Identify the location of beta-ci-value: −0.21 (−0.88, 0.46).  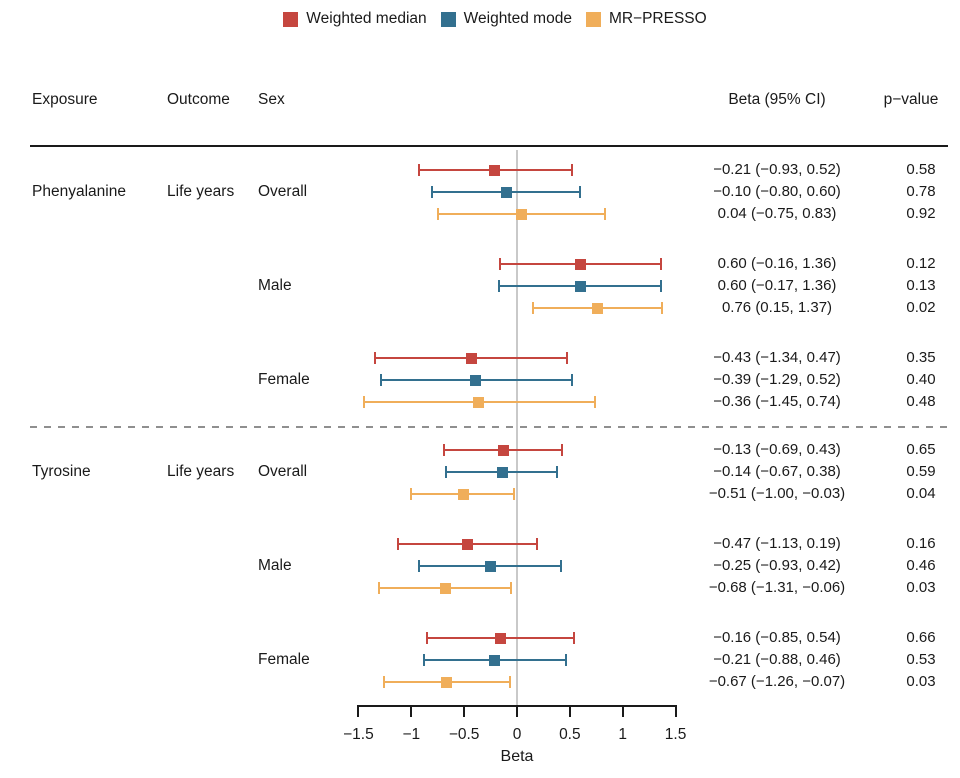
(777, 659).